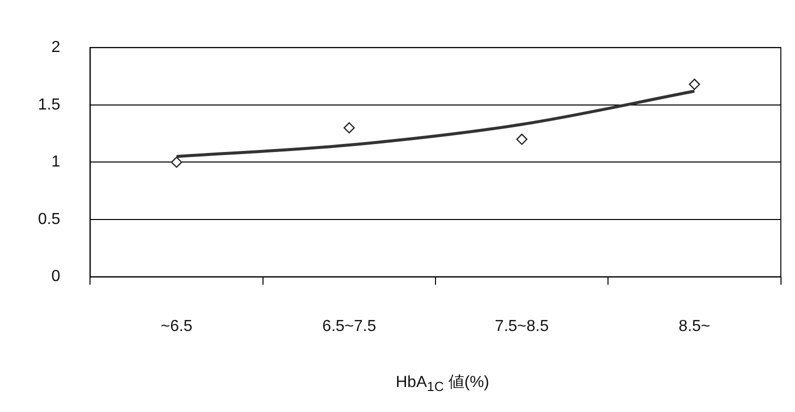 The width and height of the screenshot is (795, 412). Describe the element at coordinates (349, 326) in the screenshot. I see `x-tick-label: 6.5~7.5` at that location.